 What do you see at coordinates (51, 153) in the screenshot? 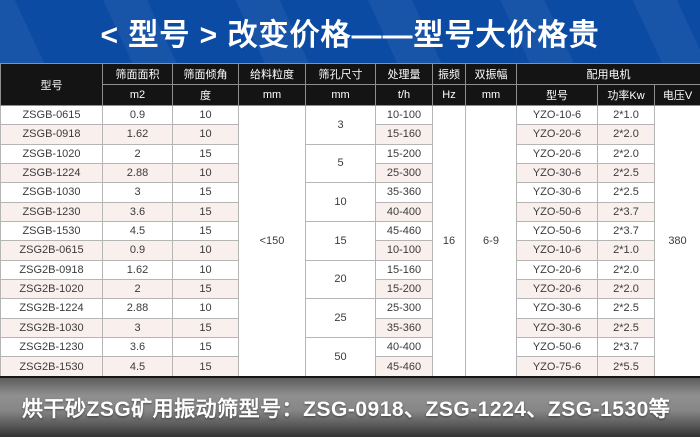
I see `cell-model: ZSGB-1020` at bounding box center [51, 153].